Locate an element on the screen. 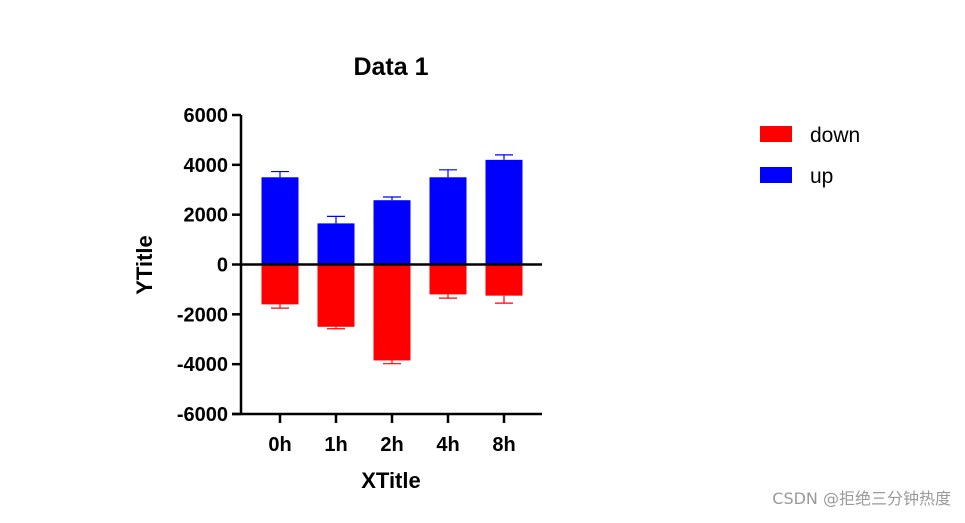 Image resolution: width=965 pixels, height=523 pixels. bar-up-0h is located at coordinates (280, 221).